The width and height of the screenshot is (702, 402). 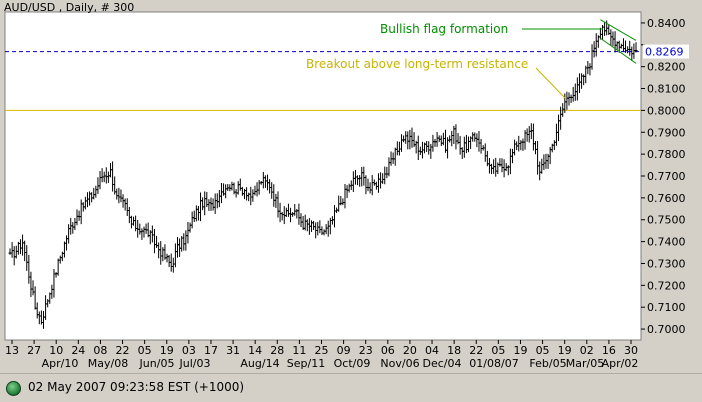 I want to click on y-tick-label: 0.8200, so click(x=666, y=67).